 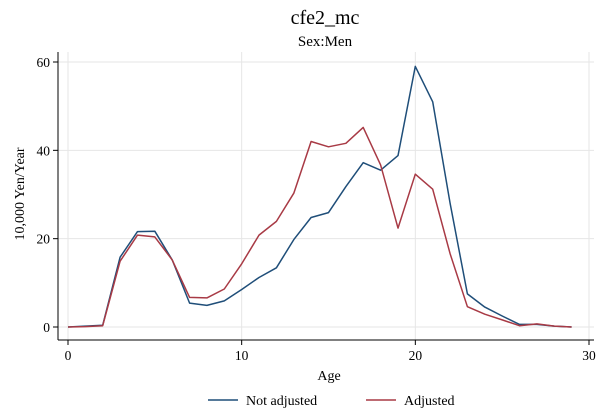 I want to click on y-axis-ticks: 0 20 40 60, so click(x=47, y=195).